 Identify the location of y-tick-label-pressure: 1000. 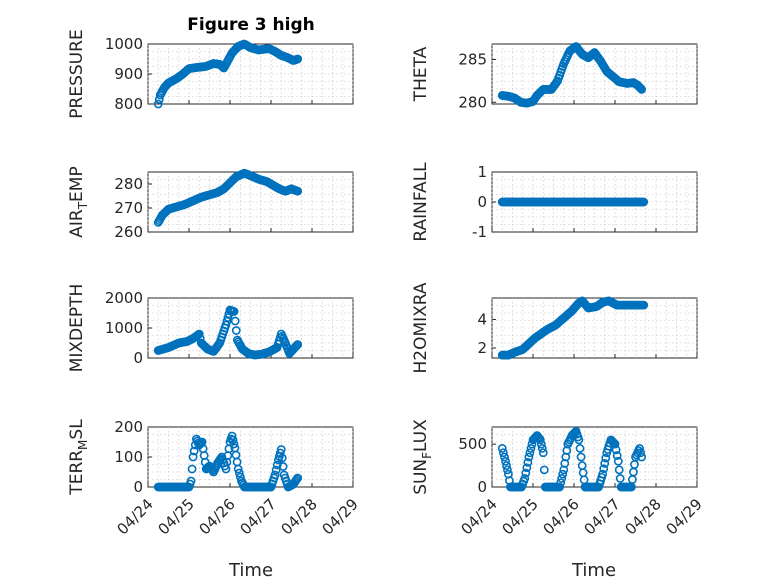
(124, 44).